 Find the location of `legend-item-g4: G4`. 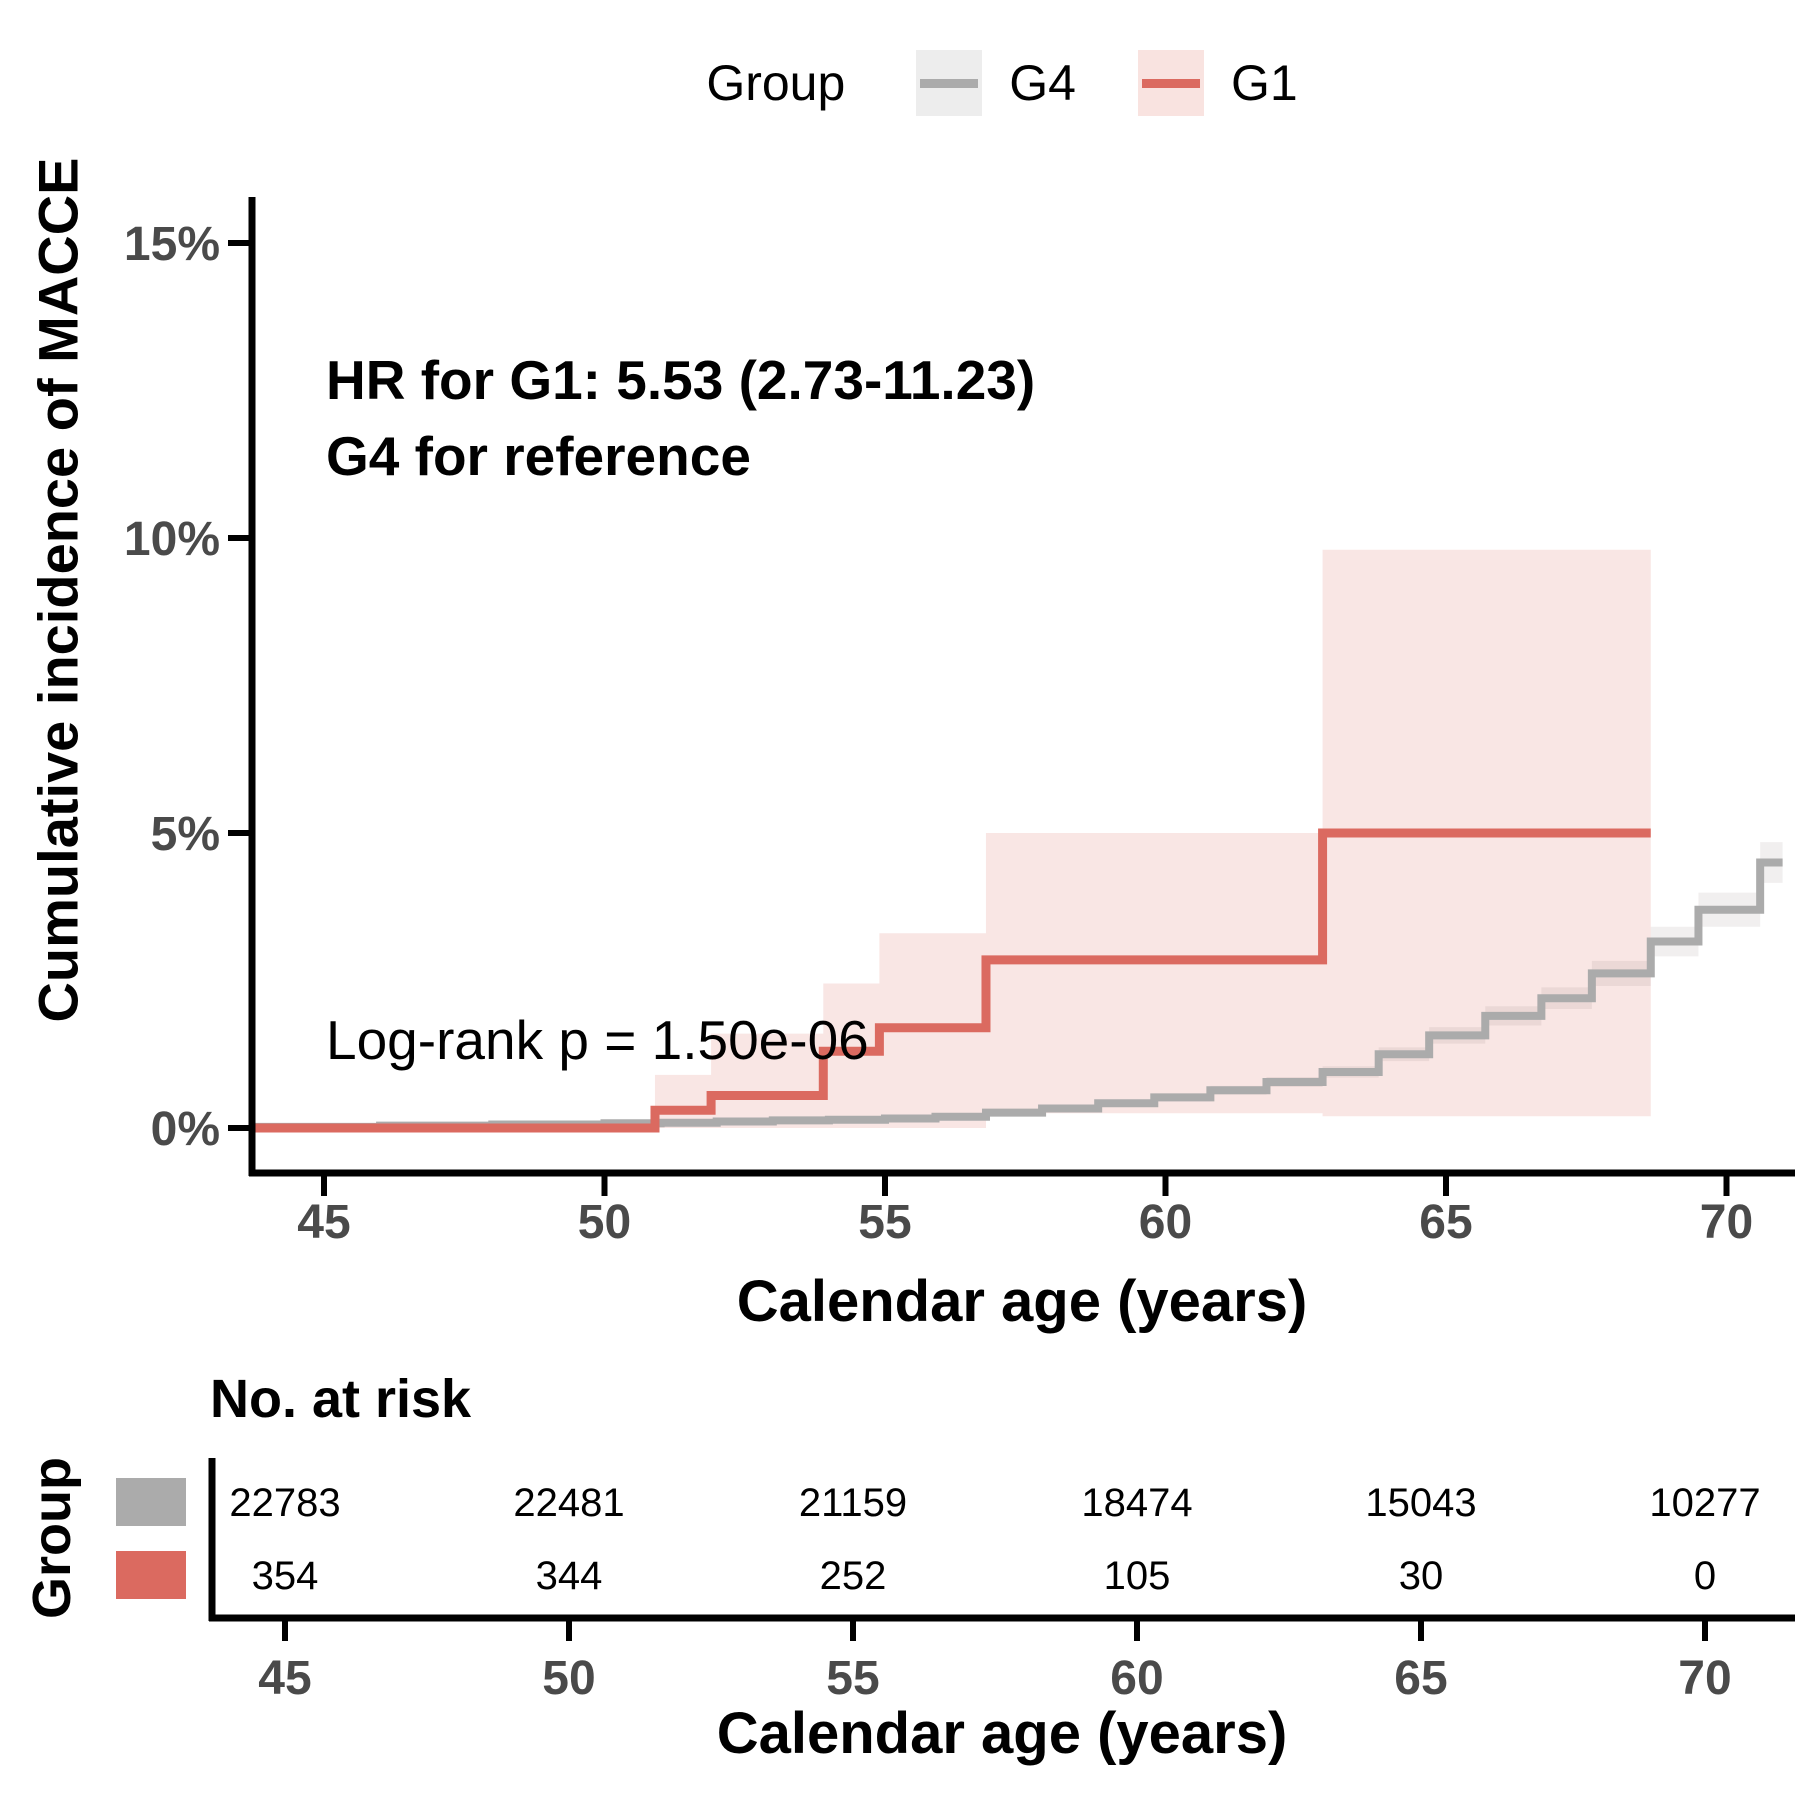

legend-item-g4: G4 is located at coordinates (996, 83).